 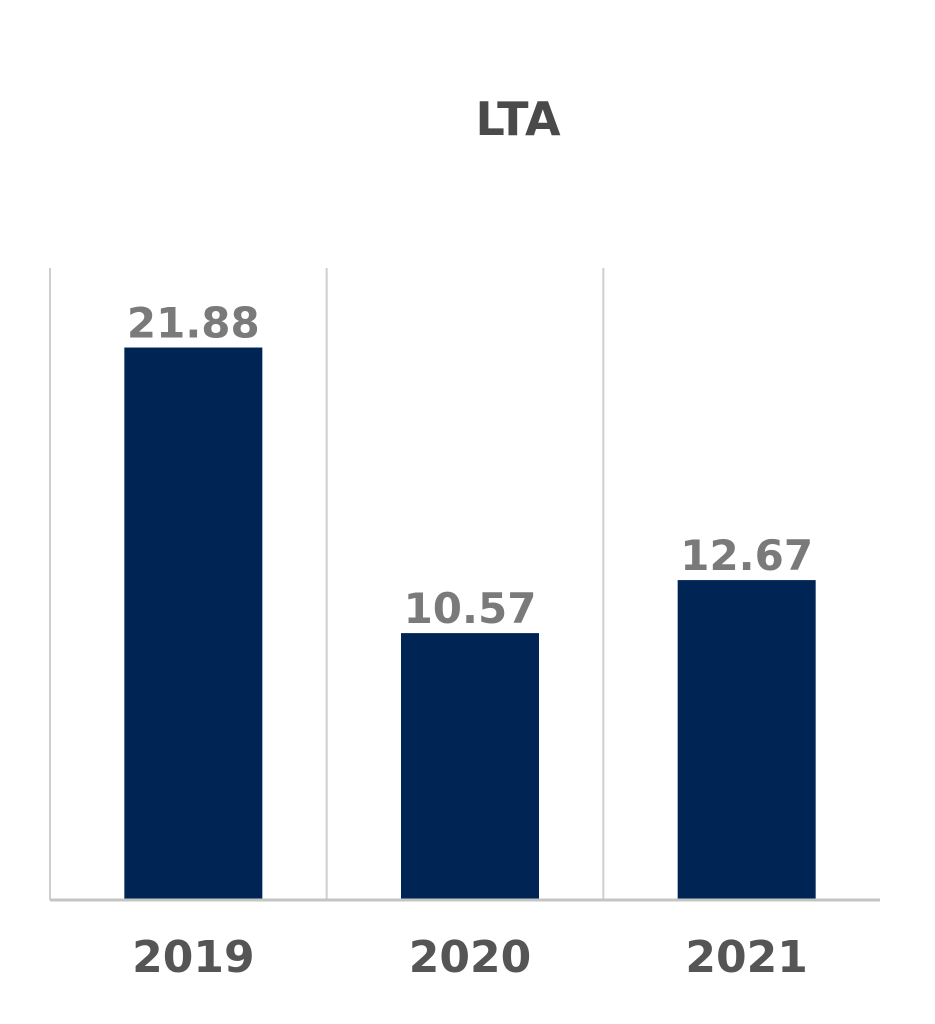 I want to click on data-label-2021: 12.67, so click(x=746, y=555).